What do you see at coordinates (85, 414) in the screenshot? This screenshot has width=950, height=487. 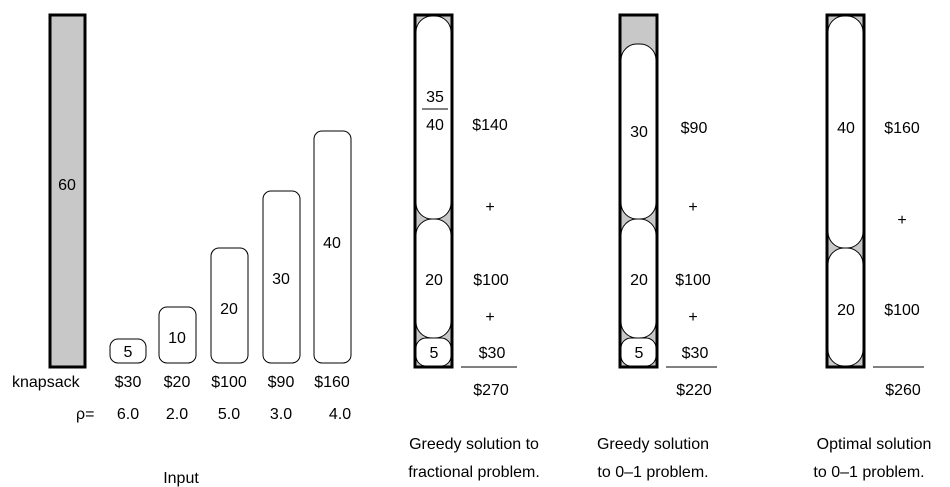 I see `rho-label: ρ=` at bounding box center [85, 414].